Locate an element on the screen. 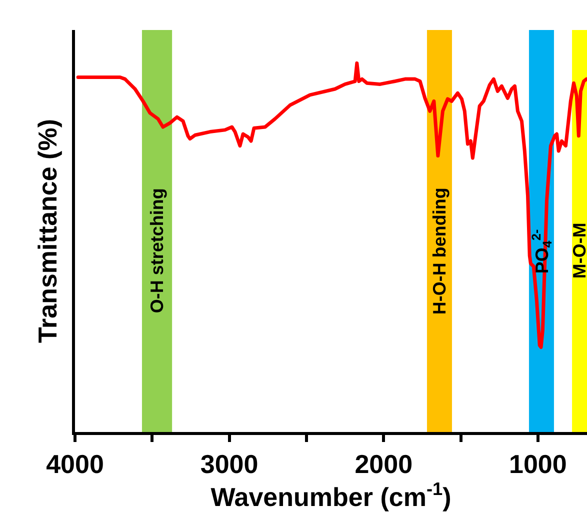 Image resolution: width=587 pixels, height=515 pixels. x-tick-label: 3000 is located at coordinates (229, 464).